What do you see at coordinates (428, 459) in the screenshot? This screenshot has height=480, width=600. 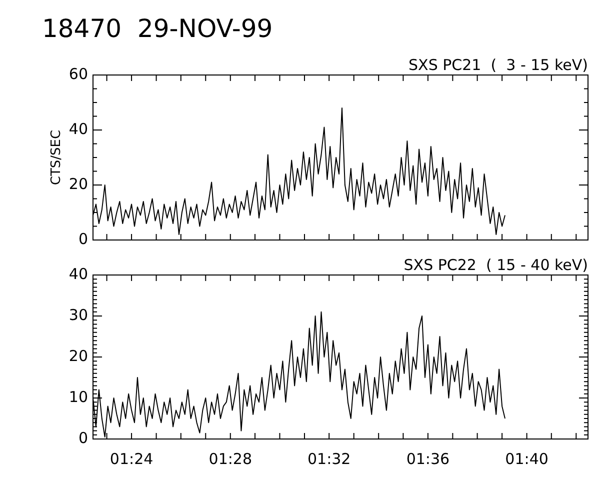 I see `x-tick-label: 01:36` at bounding box center [428, 459].